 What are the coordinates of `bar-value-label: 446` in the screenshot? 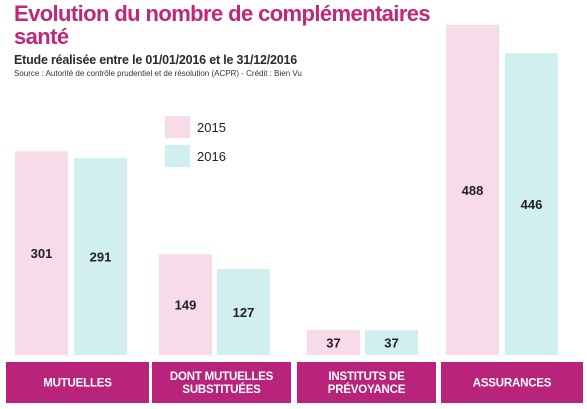 It's located at (532, 204).